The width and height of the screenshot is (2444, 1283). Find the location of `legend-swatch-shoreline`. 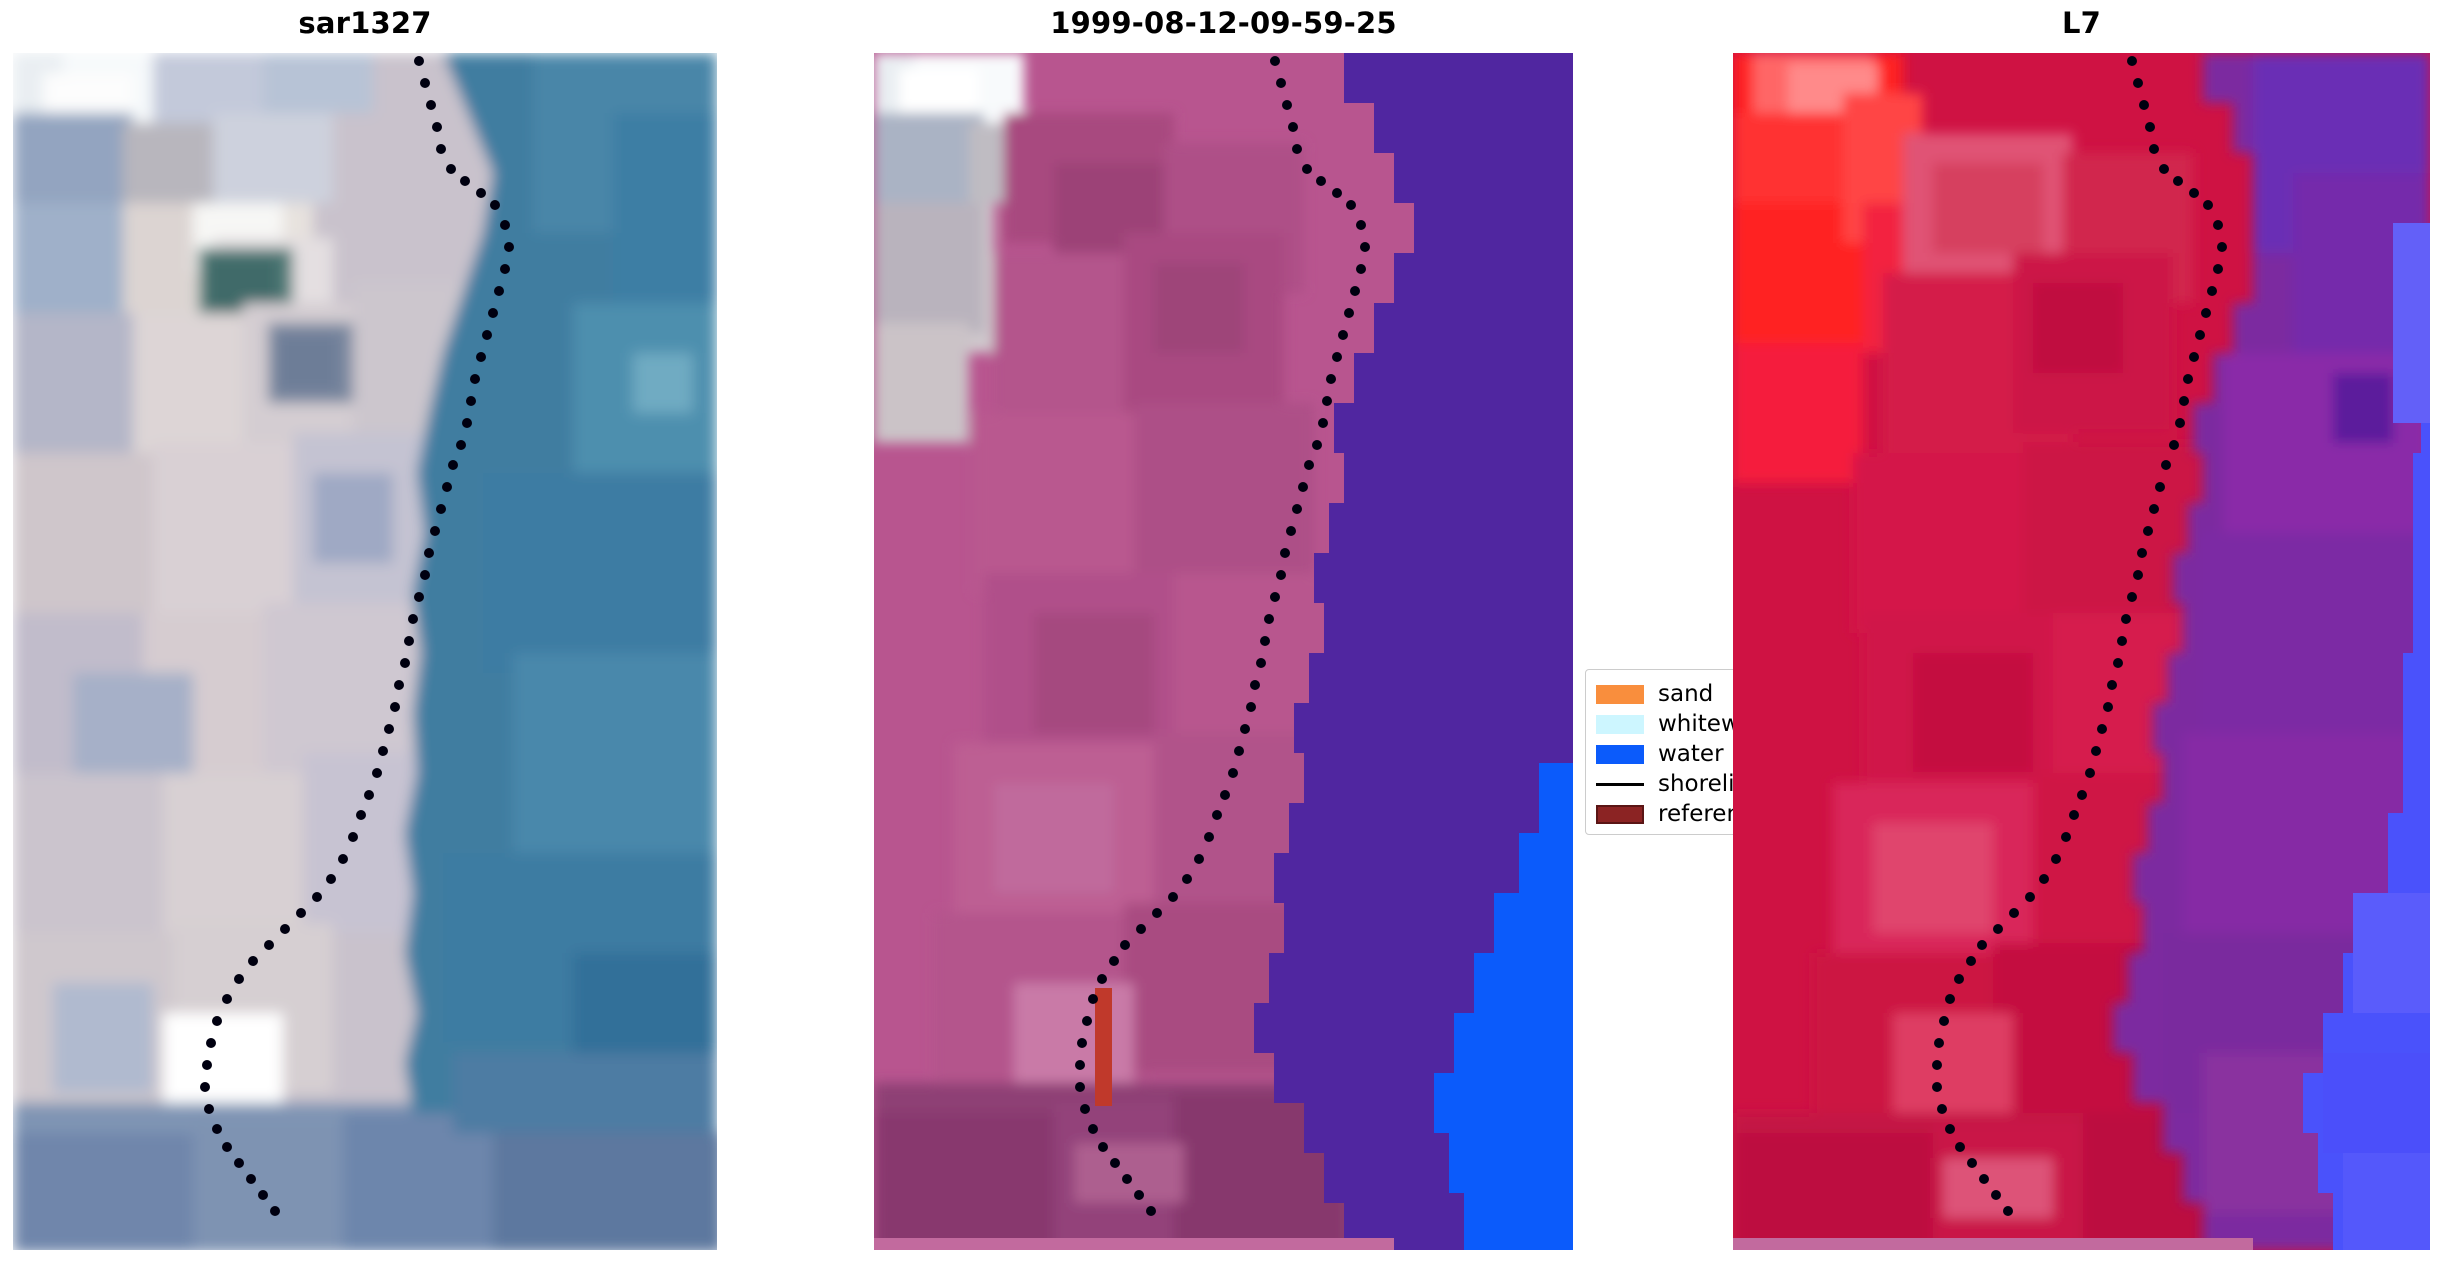

legend-swatch-shoreline is located at coordinates (1620, 784).